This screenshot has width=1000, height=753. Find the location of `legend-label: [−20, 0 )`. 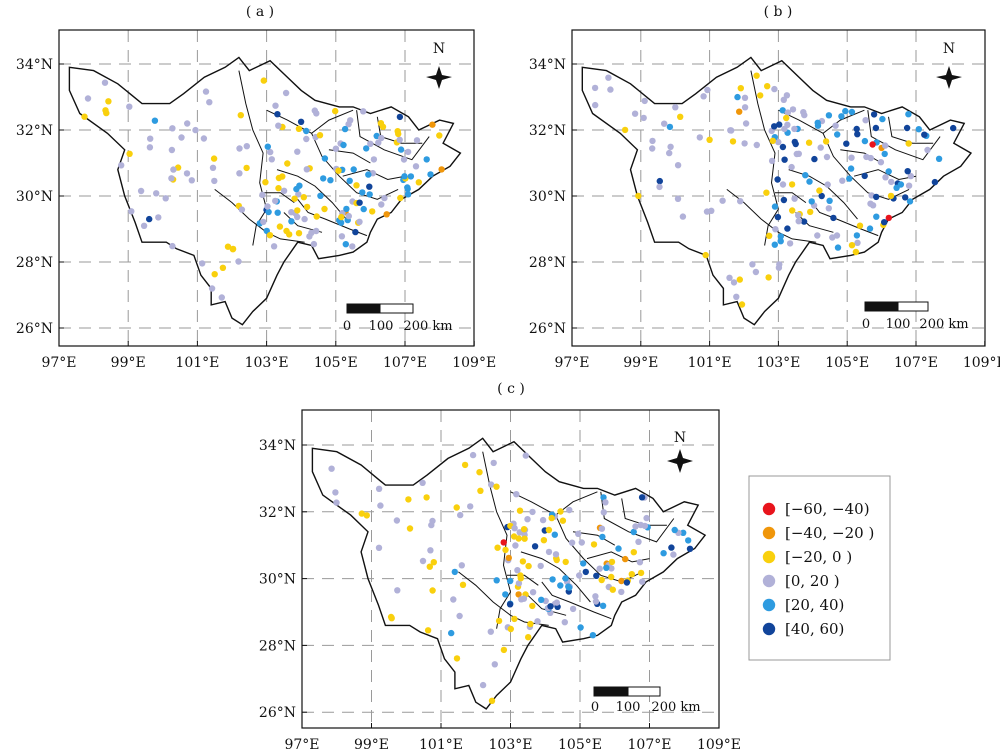

legend-label: [−20, 0 ) is located at coordinates (818, 557).